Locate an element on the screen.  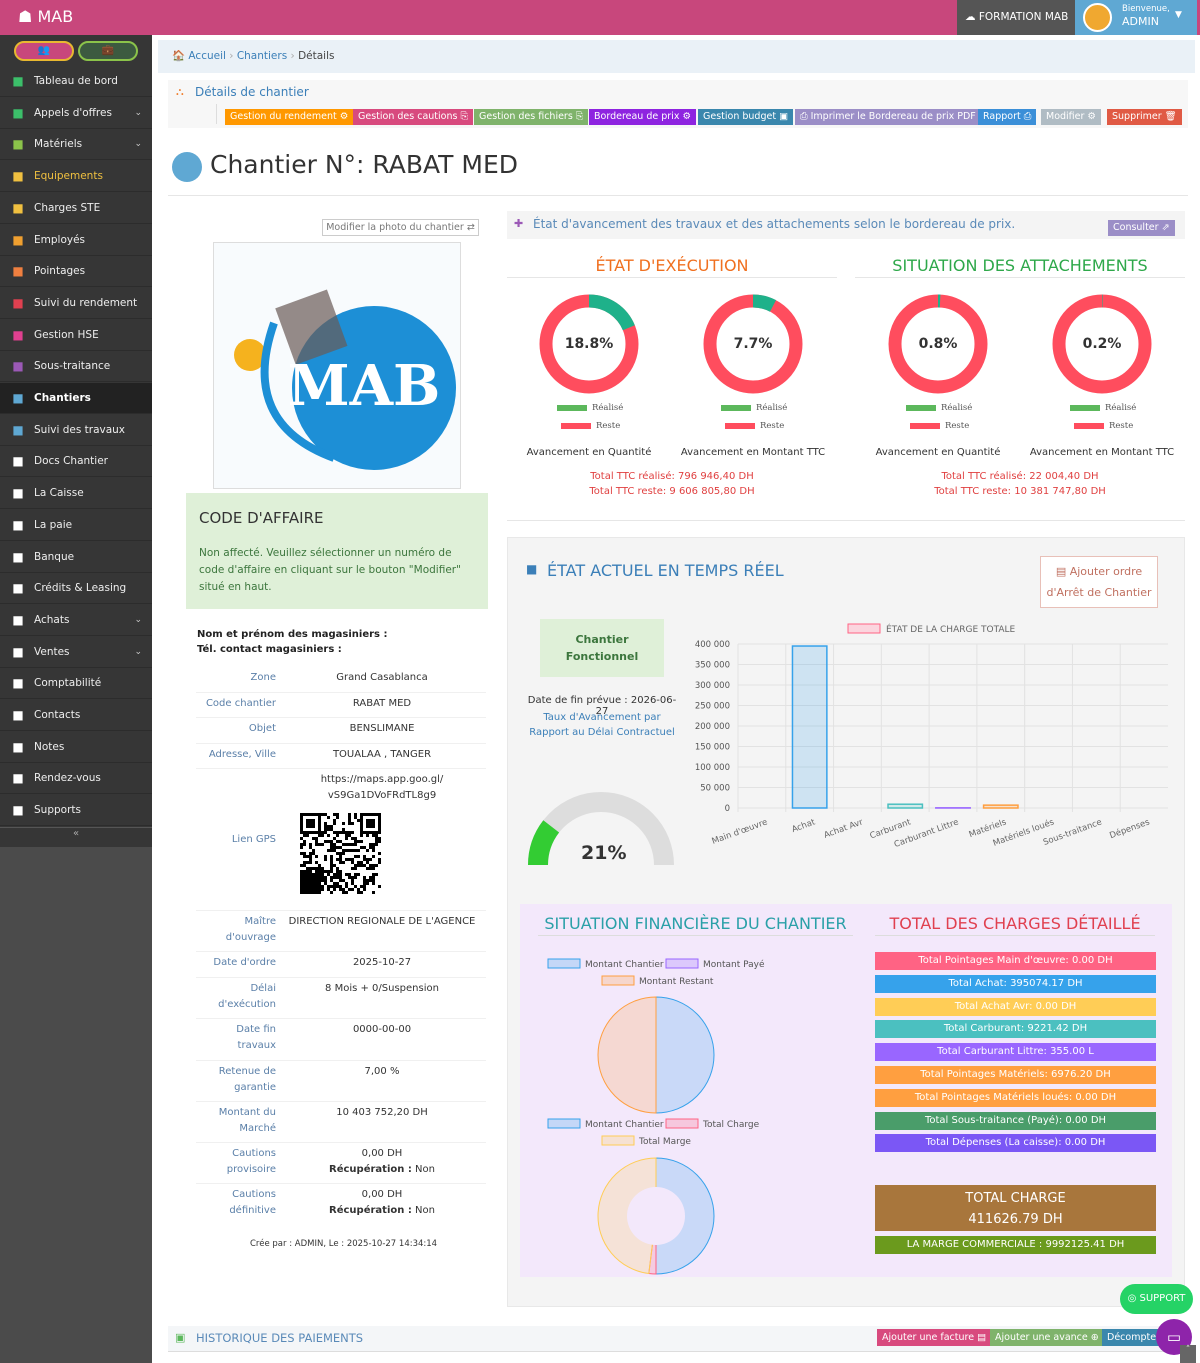
finance-title: SITUATION FINANCIÈRE DU CHANTIER is located at coordinates (695, 923).